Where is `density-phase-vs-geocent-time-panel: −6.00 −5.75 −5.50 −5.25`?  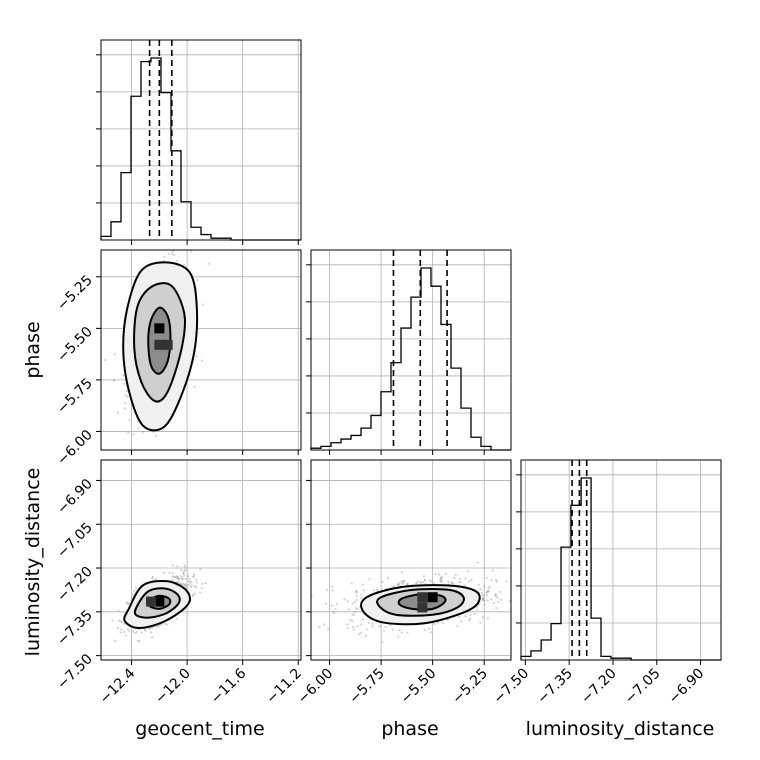
density-phase-vs-geocent-time-panel: −6.00 −5.75 −5.50 −5.25 is located at coordinates (178, 359).